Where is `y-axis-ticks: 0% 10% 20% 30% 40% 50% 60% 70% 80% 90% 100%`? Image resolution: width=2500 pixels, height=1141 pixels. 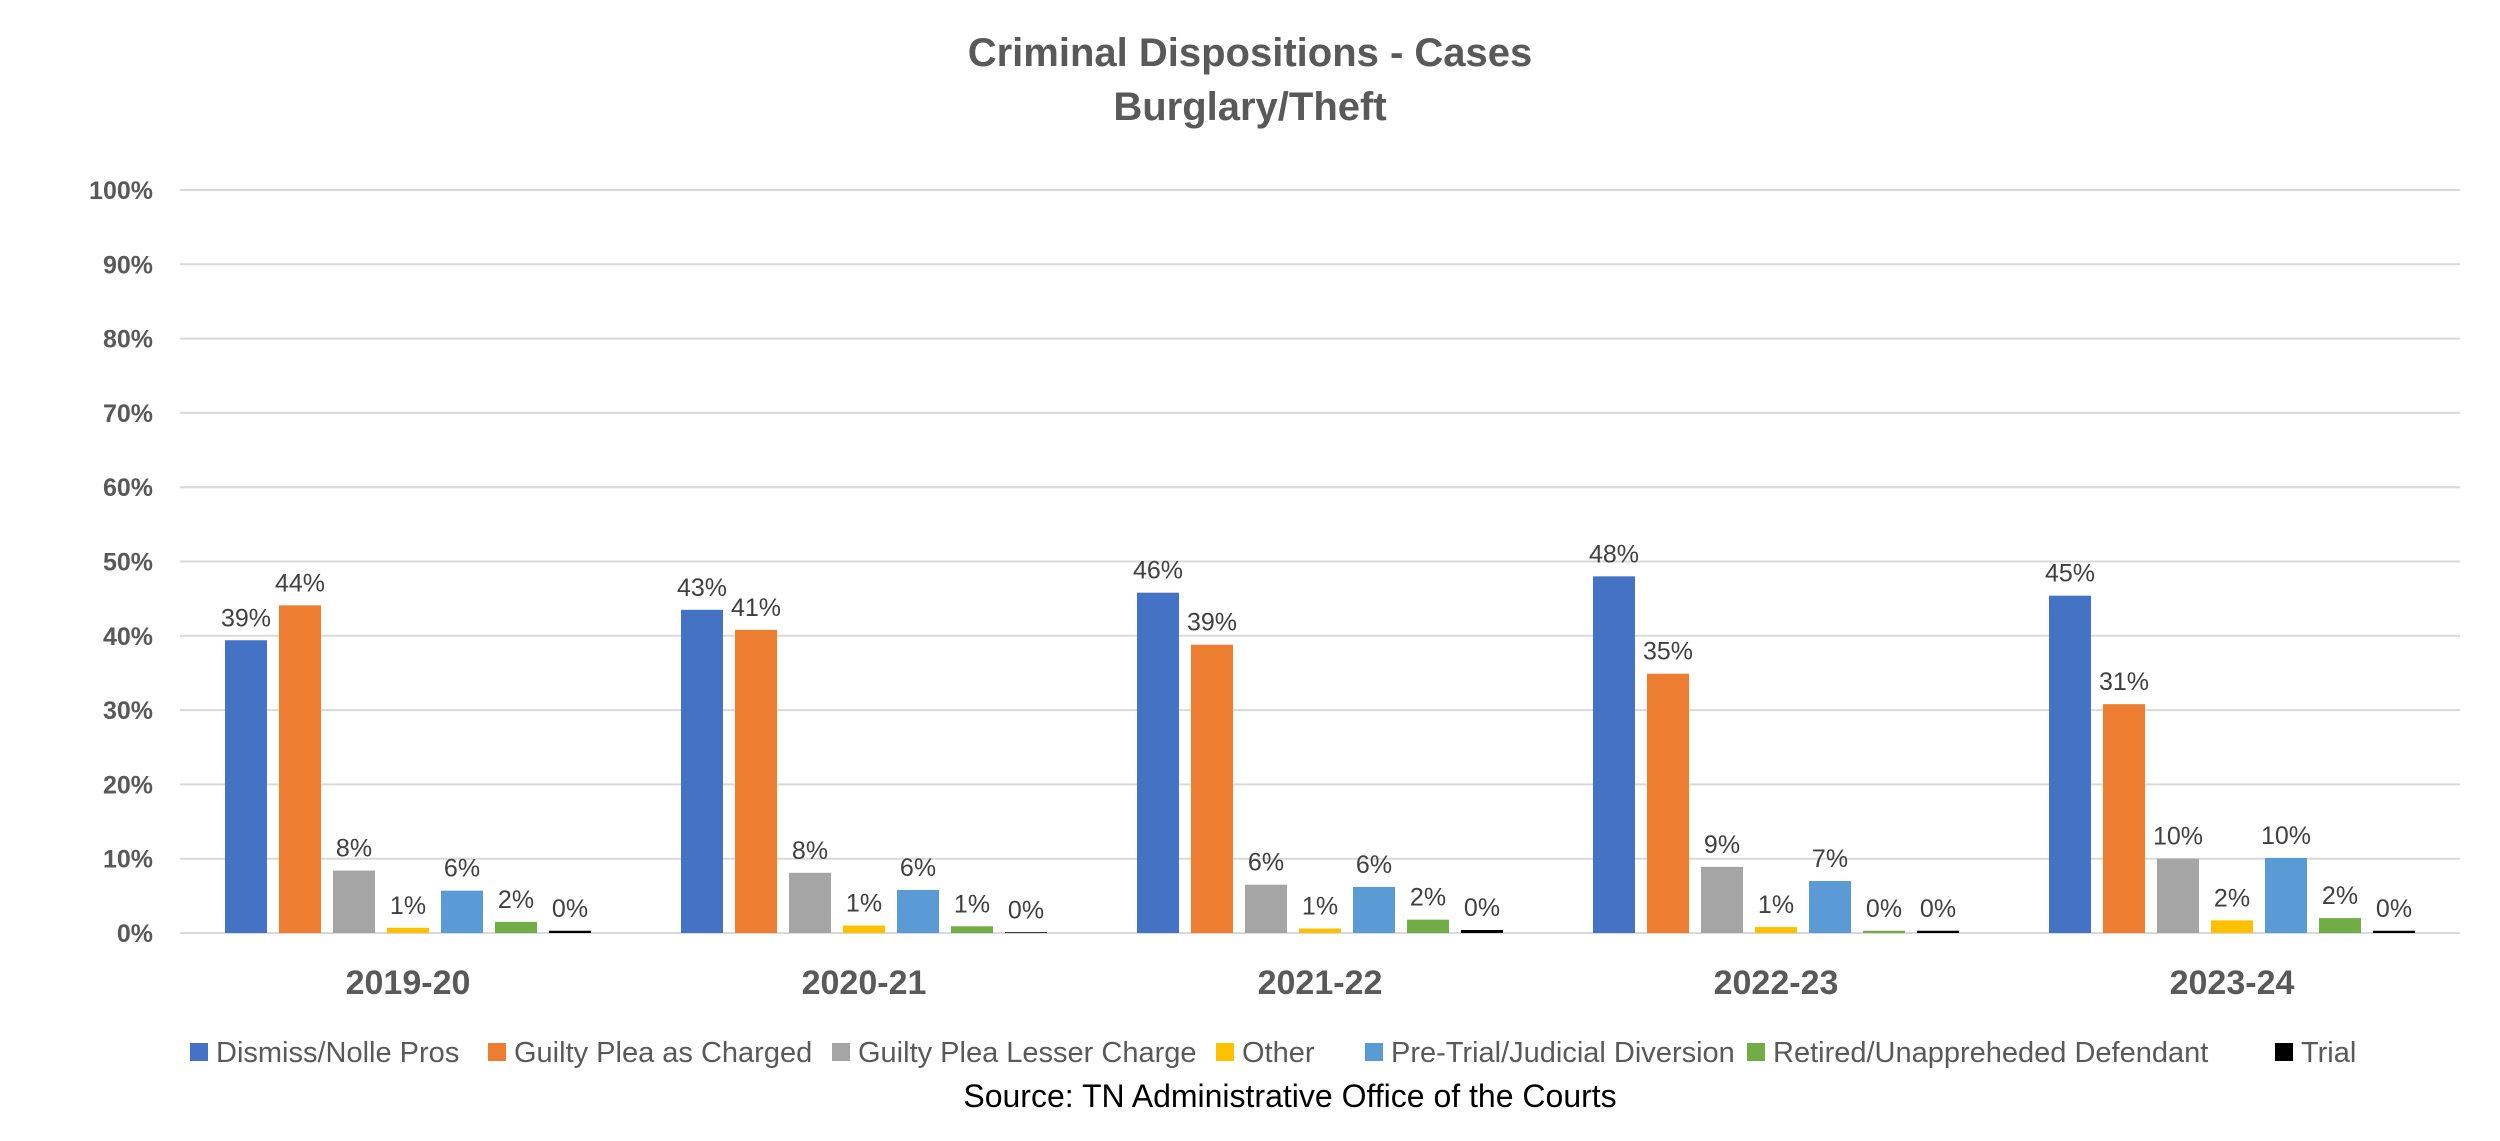
y-axis-ticks: 0% 10% 20% 30% 40% 50% 60% 70% 80% 90% 100% is located at coordinates (121, 562).